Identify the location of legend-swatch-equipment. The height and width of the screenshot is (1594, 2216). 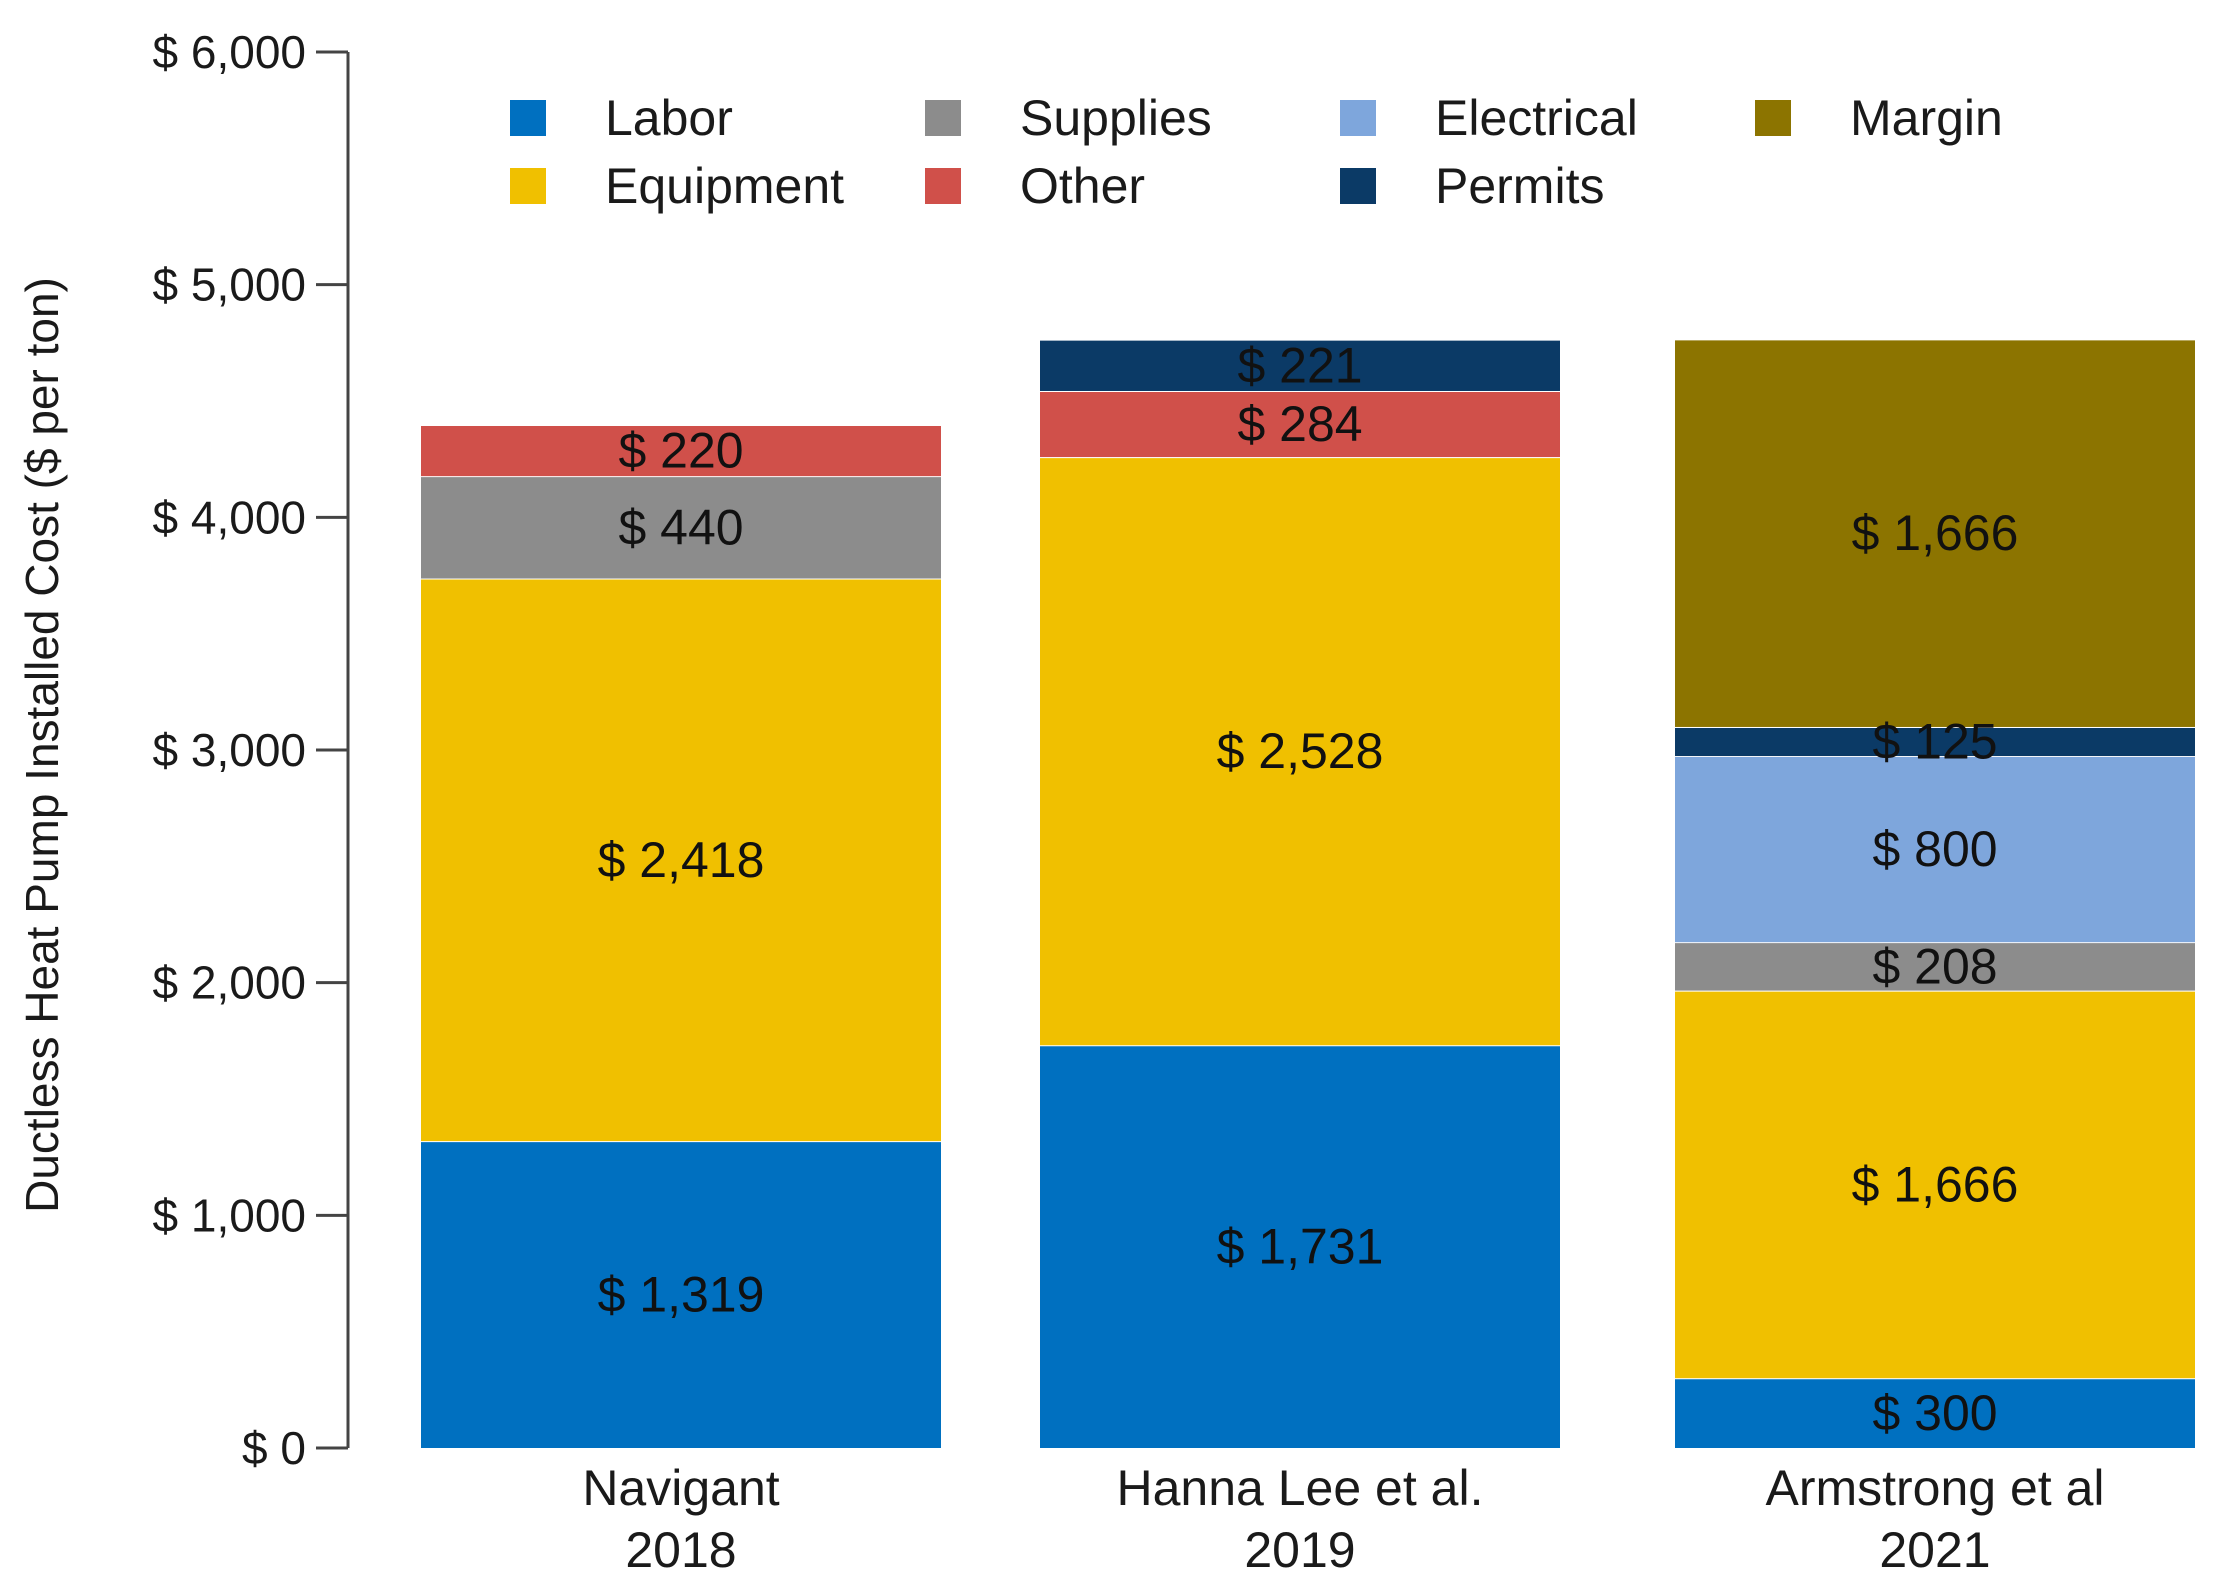
(528, 186).